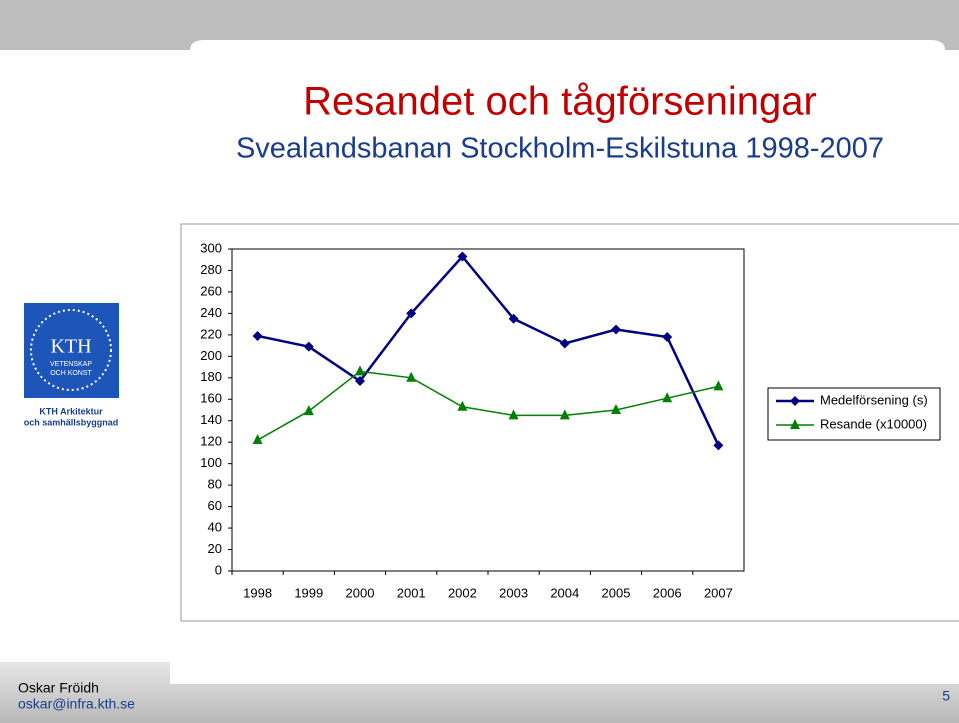 The width and height of the screenshot is (959, 723). What do you see at coordinates (564, 673) in the screenshot?
I see `footer-tab` at bounding box center [564, 673].